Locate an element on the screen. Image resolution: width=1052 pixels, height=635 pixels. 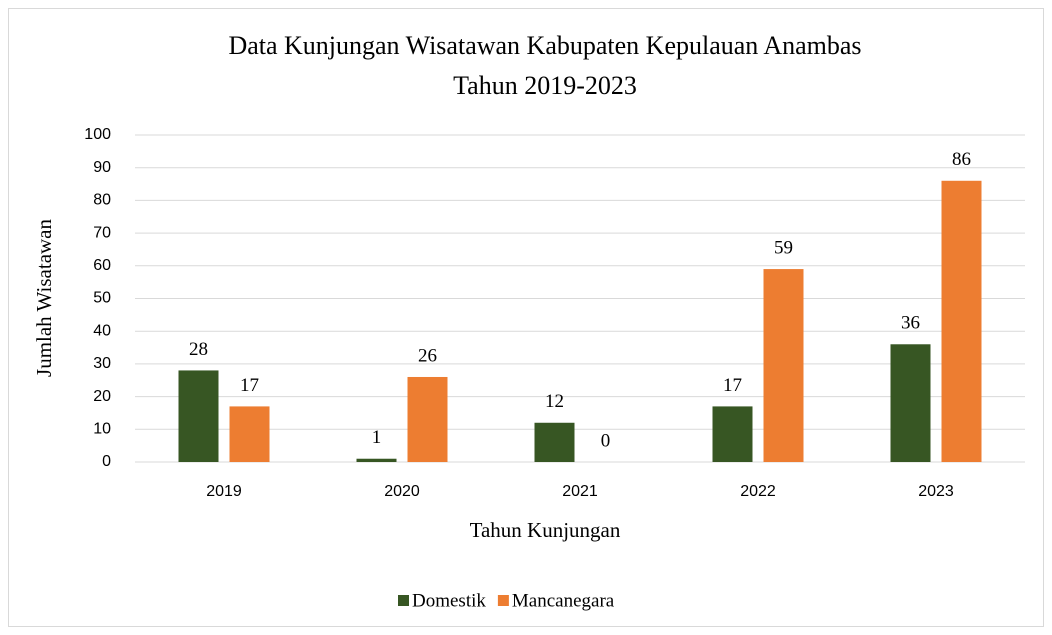
y-tick-label: 0 is located at coordinates (106, 461).